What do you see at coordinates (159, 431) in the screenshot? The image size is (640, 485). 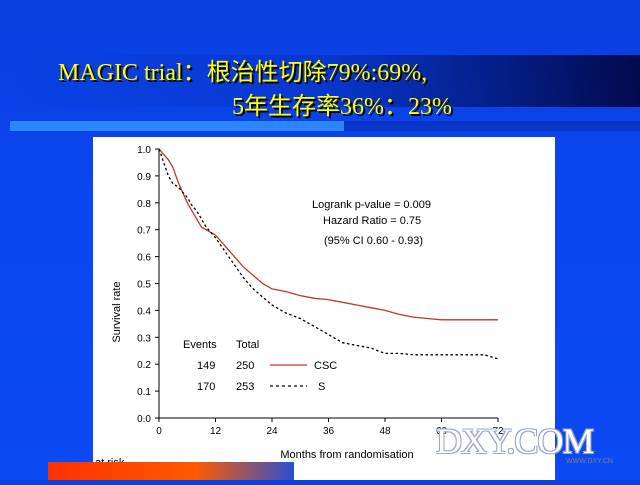 I see `x-tick-label: 0` at bounding box center [159, 431].